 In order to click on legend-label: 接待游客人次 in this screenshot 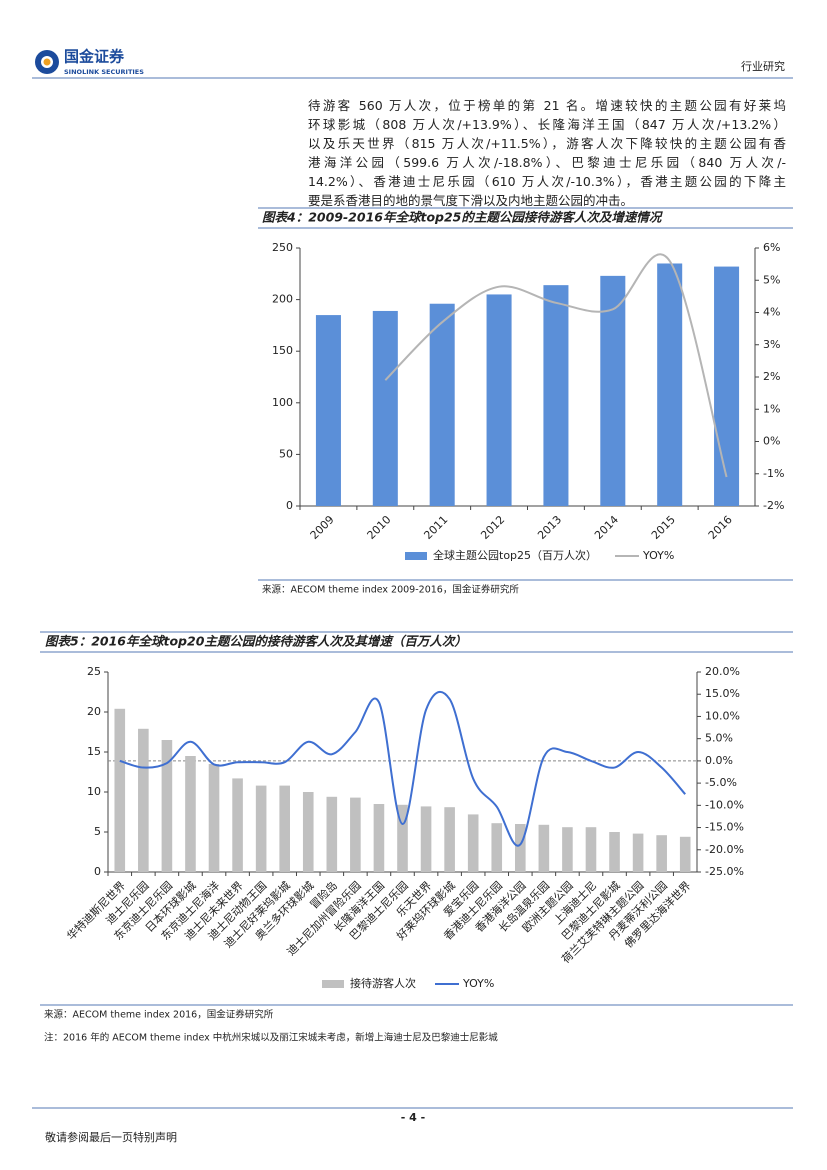, I will do `click(383, 983)`.